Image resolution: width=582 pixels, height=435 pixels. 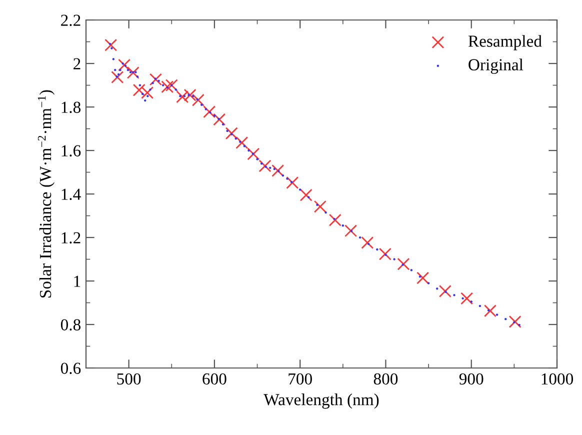 I want to click on x-tick-label: 600, so click(x=214, y=379).